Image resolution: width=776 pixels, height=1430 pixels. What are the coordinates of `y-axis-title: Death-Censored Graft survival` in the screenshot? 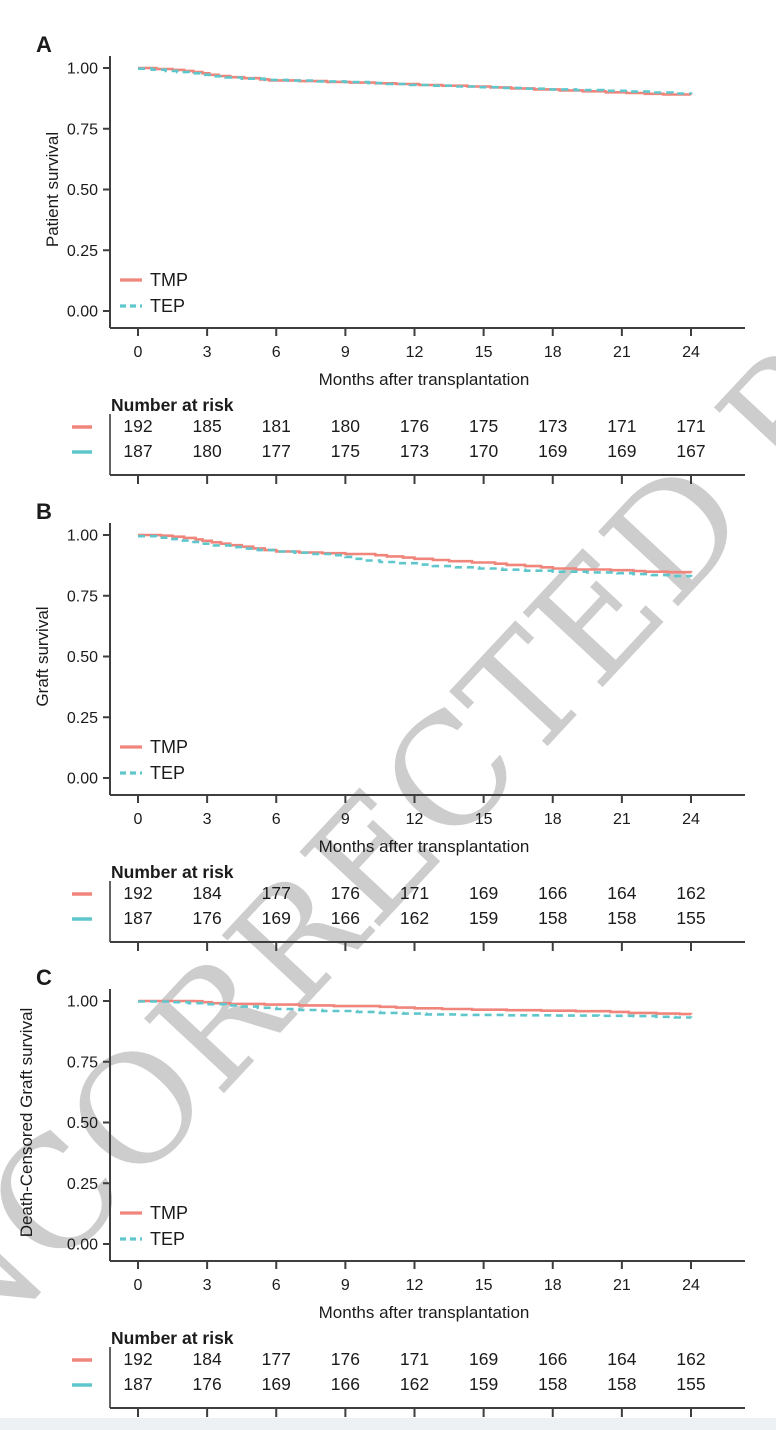 It's located at (26, 1123).